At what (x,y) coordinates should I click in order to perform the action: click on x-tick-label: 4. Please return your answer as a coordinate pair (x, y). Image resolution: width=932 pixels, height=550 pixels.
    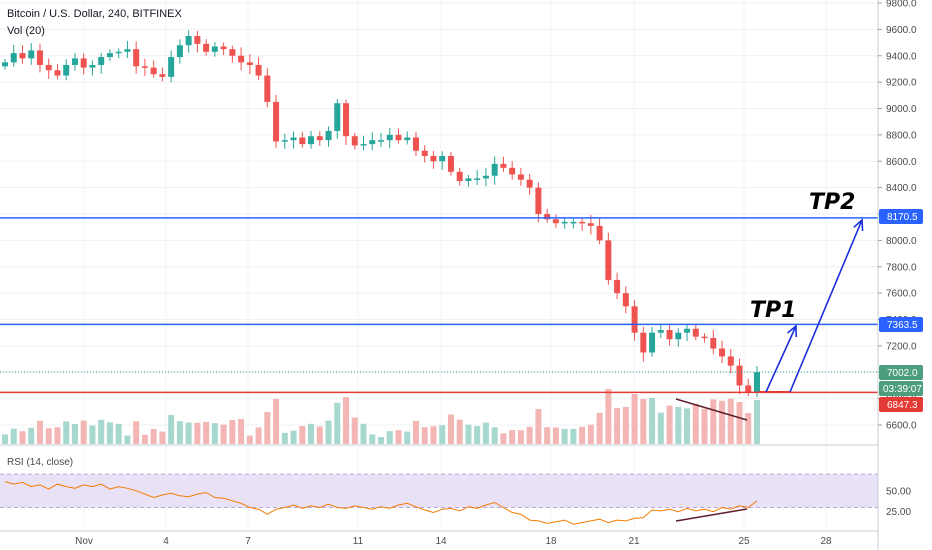
    Looking at the image, I should click on (166, 541).